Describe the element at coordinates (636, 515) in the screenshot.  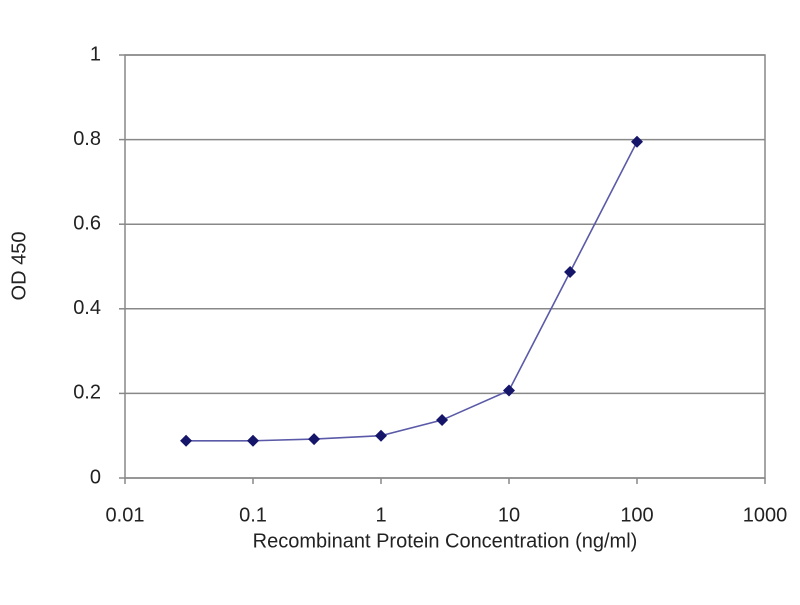
I see `x-tick-label: 100` at that location.